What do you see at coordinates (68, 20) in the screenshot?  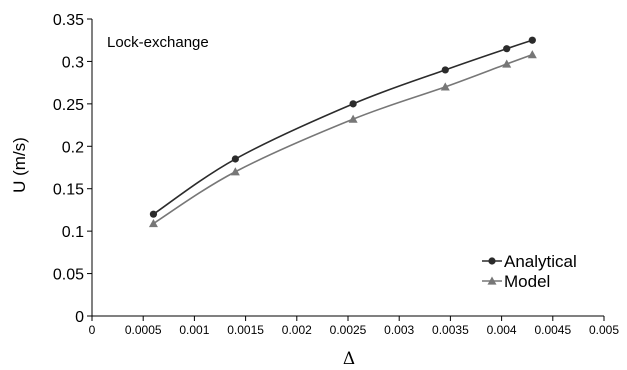 I see `y-tick-label: 0.35` at bounding box center [68, 20].